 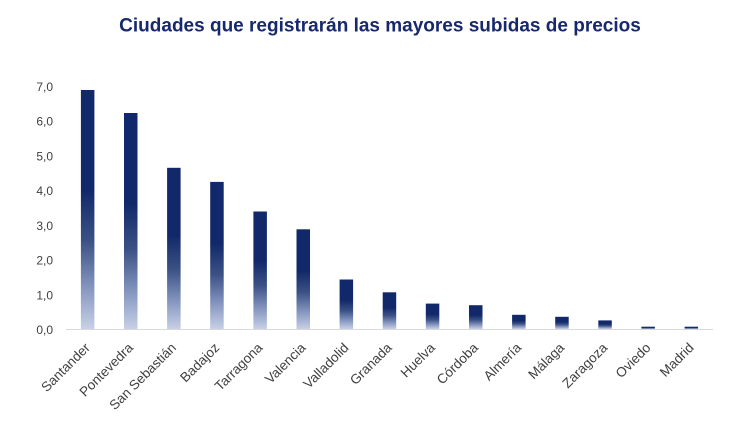 I want to click on svg-text: Málaga, so click(x=546, y=361).